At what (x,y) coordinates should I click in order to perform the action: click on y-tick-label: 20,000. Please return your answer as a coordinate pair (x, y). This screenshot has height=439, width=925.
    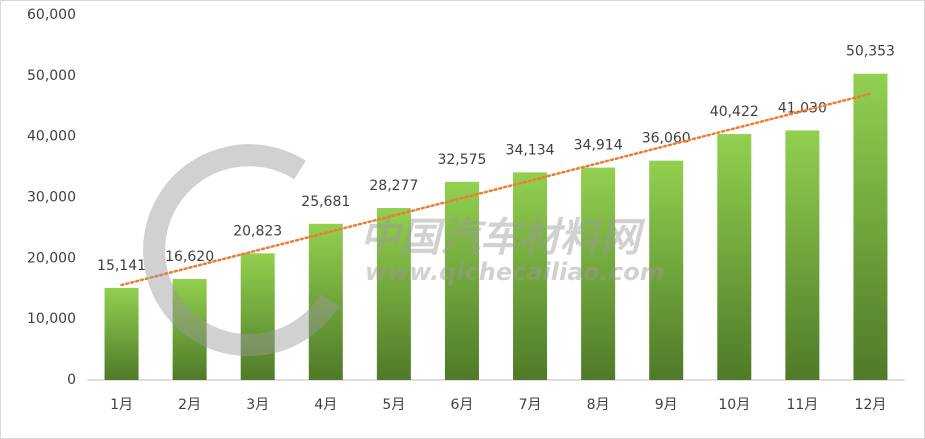
    Looking at the image, I should click on (51, 258).